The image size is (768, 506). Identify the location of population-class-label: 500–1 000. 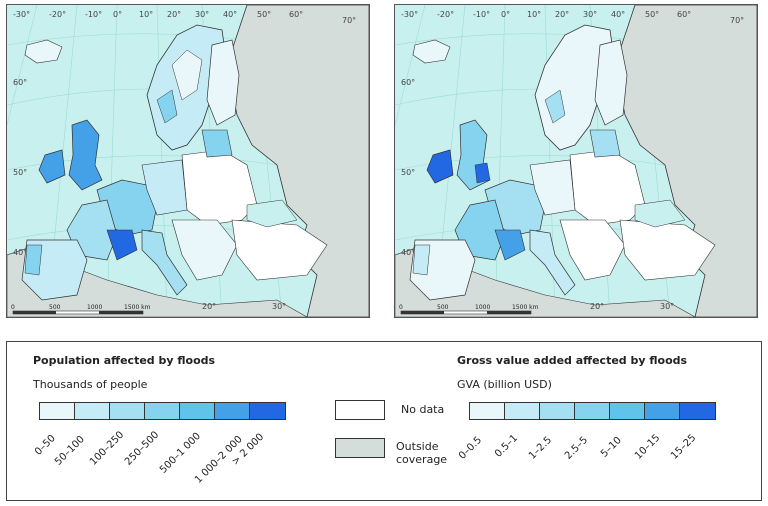
(181, 453).